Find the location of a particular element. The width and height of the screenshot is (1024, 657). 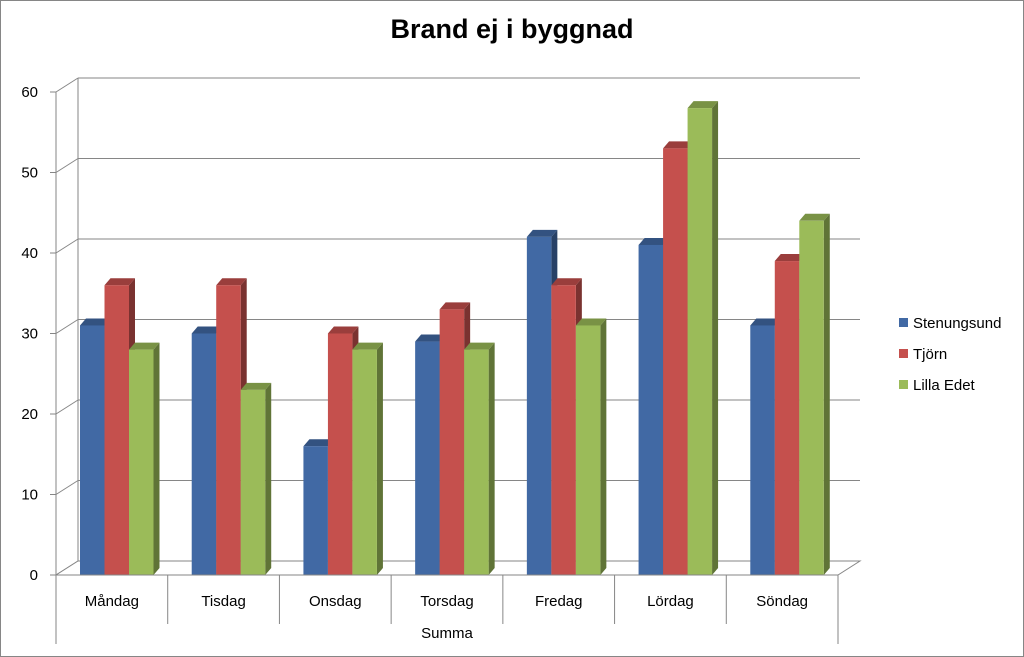

chart-title: Brand ej i byggnad is located at coordinates (512, 29).